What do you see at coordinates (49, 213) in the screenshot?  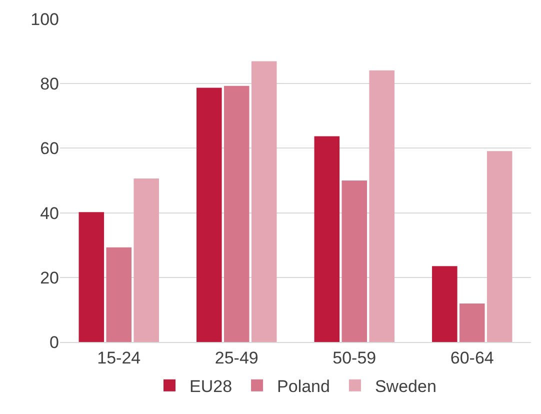 I see `y-tick-label: 40` at bounding box center [49, 213].